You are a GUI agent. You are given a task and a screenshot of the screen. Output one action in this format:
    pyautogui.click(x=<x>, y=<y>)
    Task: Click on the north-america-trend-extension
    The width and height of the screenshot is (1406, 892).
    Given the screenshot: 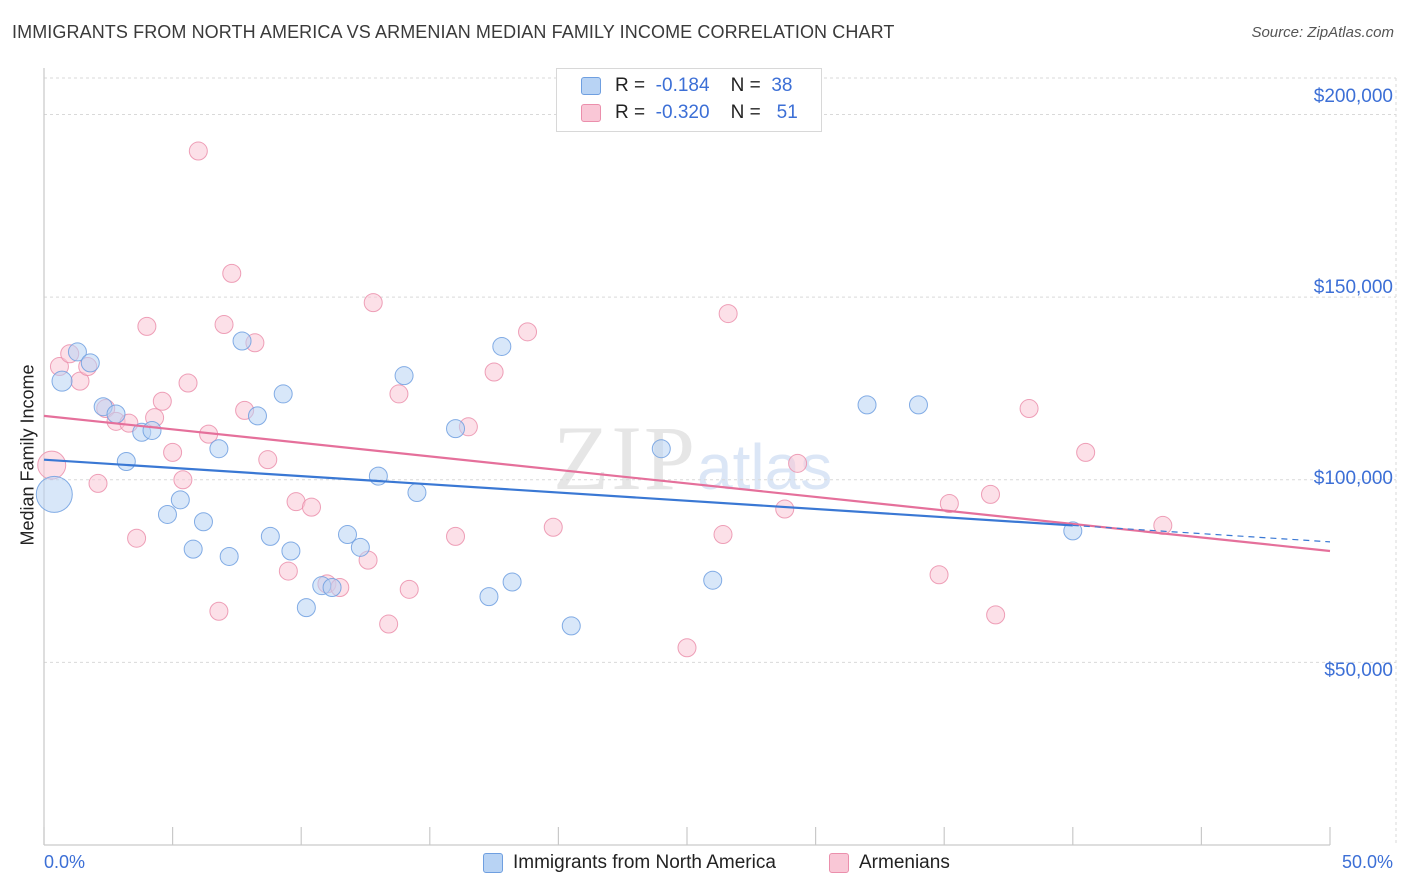 What is the action you would take?
    pyautogui.click(x=1201, y=533)
    